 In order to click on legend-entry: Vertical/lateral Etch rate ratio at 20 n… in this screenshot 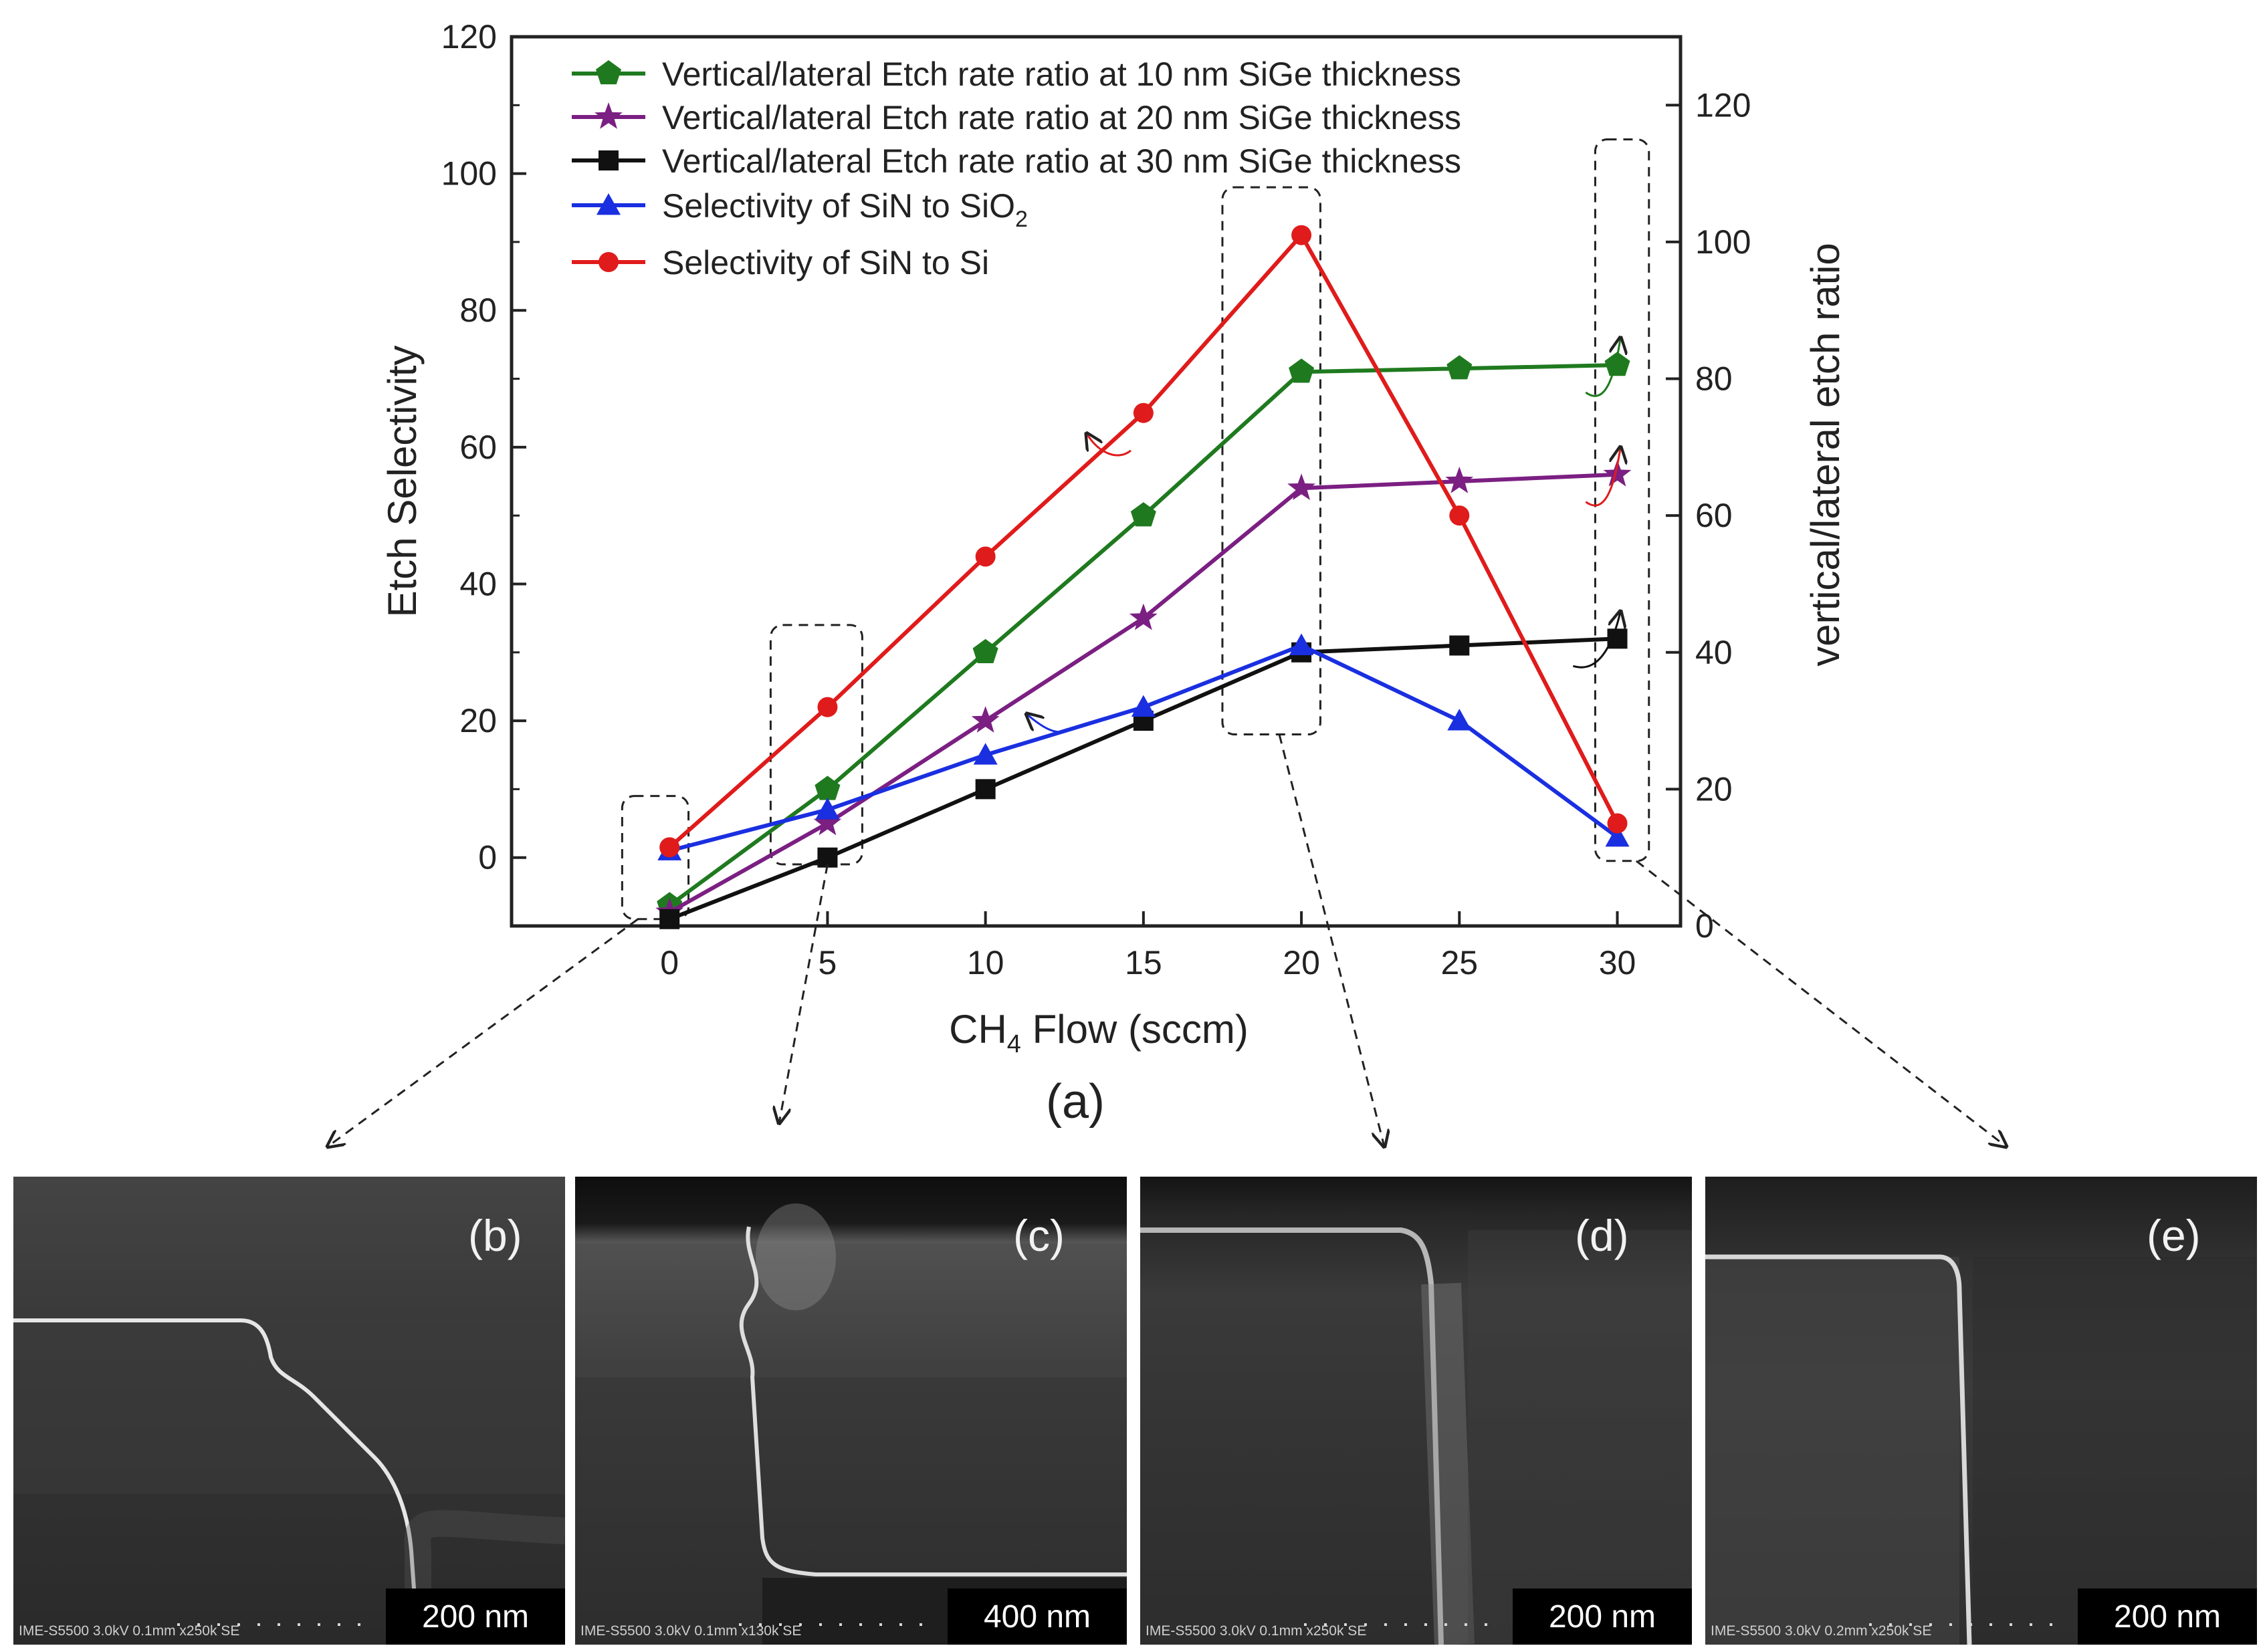, I will do `click(1061, 117)`.